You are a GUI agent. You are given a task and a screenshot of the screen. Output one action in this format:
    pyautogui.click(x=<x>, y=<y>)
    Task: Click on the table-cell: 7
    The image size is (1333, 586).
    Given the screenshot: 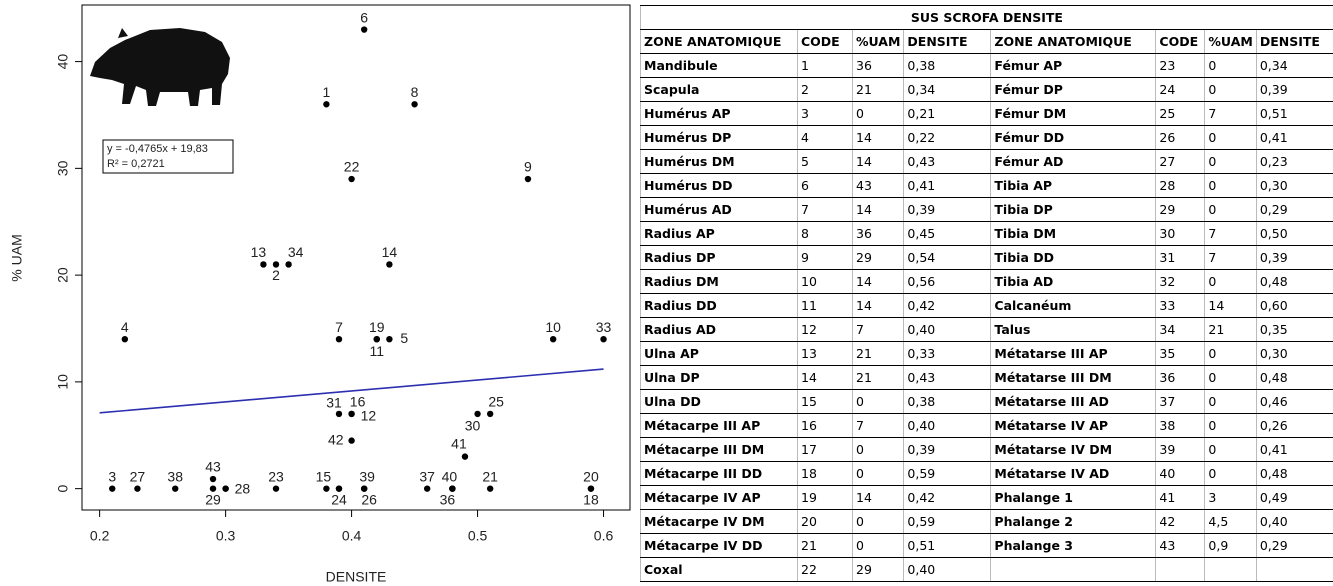 What is the action you would take?
    pyautogui.click(x=877, y=425)
    